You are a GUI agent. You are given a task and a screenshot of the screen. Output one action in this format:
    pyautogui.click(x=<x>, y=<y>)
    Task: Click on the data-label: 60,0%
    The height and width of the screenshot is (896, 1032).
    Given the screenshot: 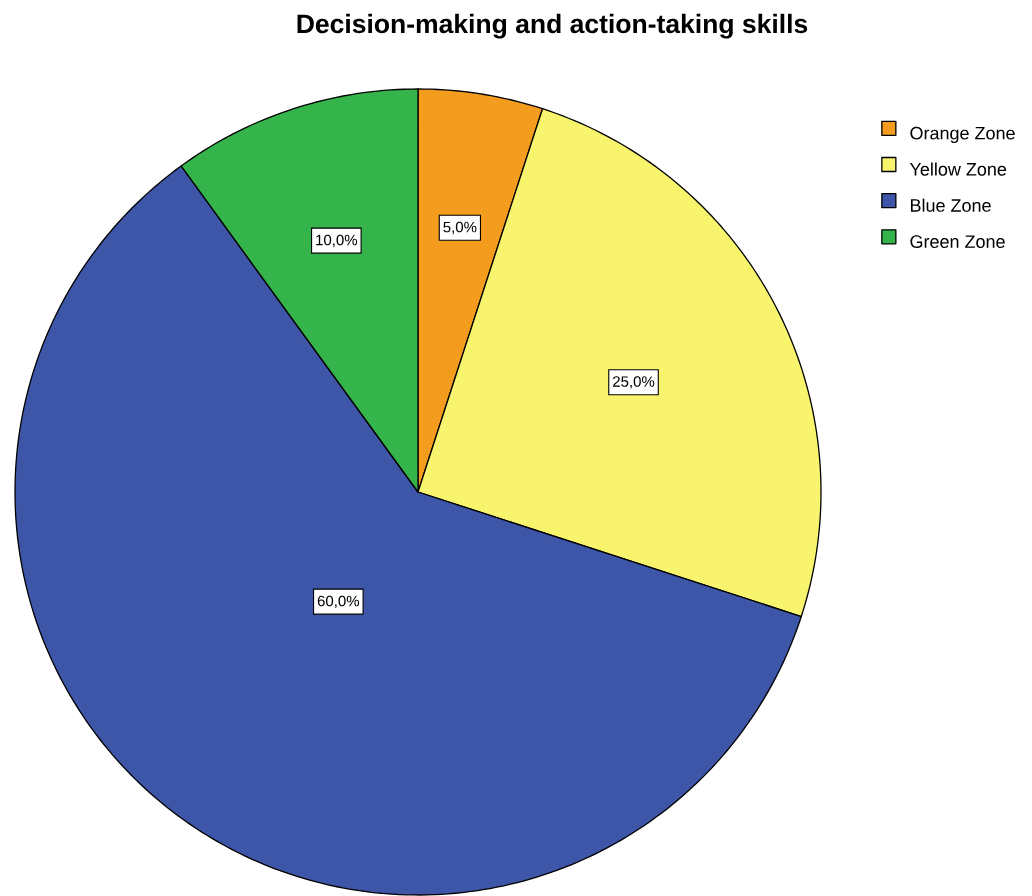 What is the action you would take?
    pyautogui.click(x=338, y=602)
    